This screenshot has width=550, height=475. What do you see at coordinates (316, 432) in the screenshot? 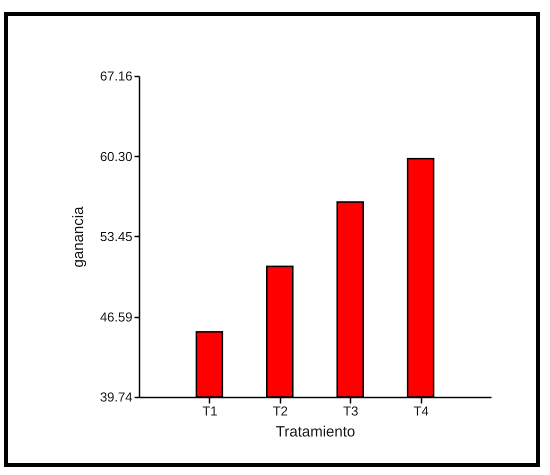
I see `x-axis-title: Tratamiento` at bounding box center [316, 432].